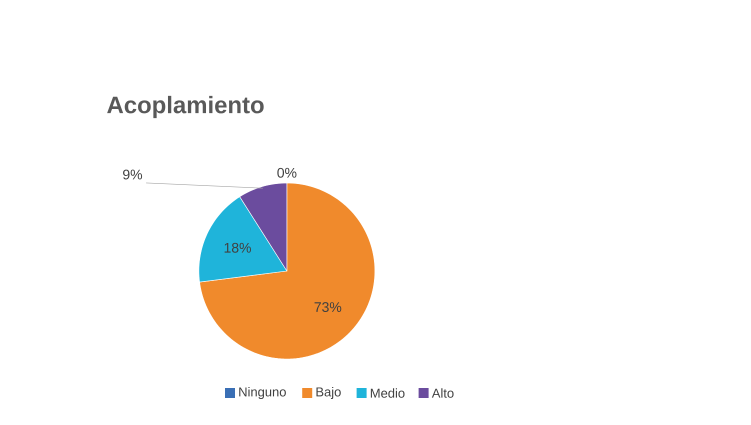  What do you see at coordinates (387, 393) in the screenshot?
I see `legend-label: Medio` at bounding box center [387, 393].